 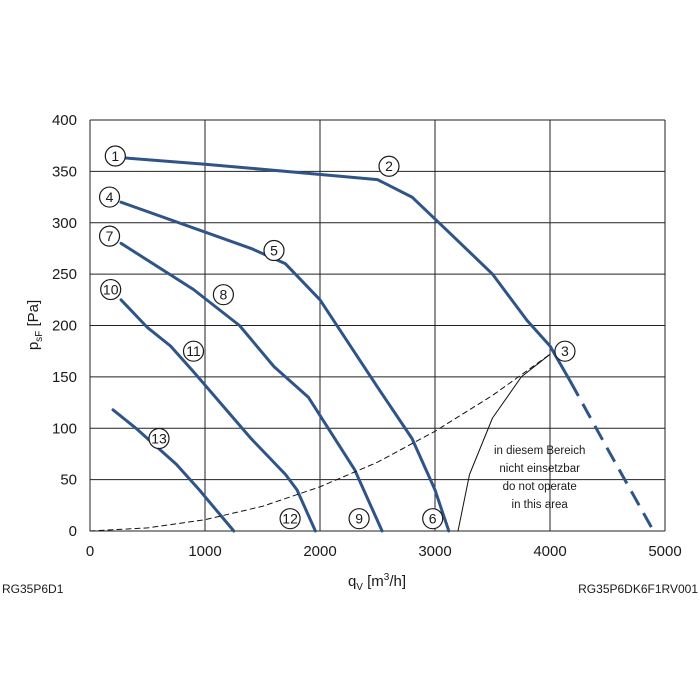 I want to click on x-axis-label: qV [m3/h], so click(x=377, y=582).